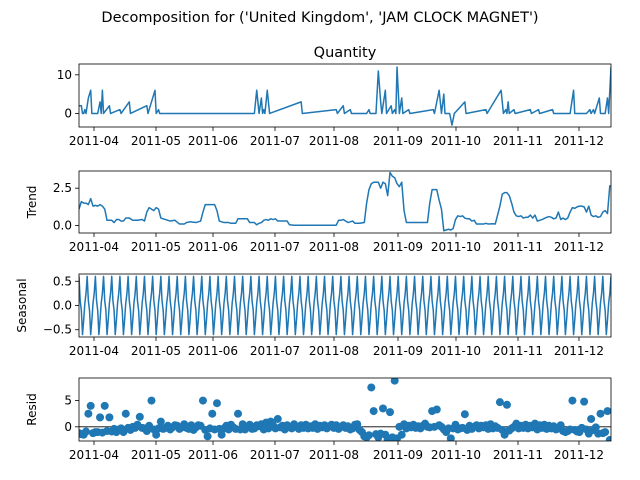 The width and height of the screenshot is (640, 480). I want to click on y-tick-label: −0.5, so click(57, 330).